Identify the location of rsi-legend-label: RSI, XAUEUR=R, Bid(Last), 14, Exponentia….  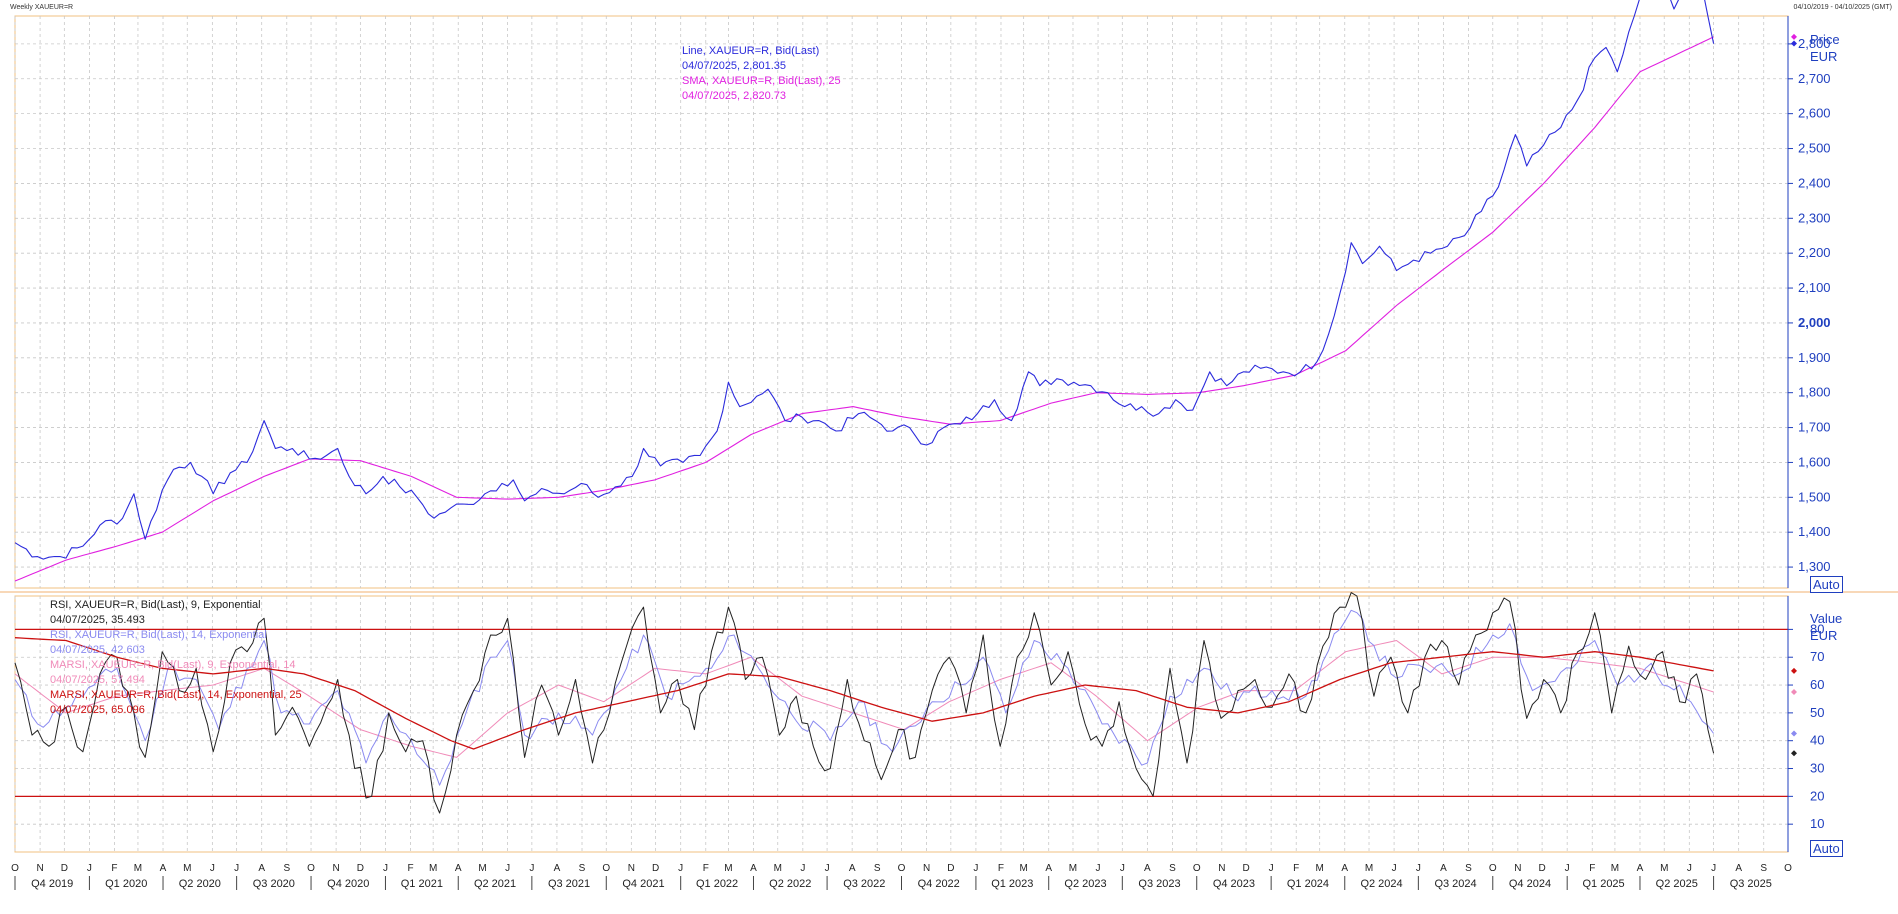
(158, 635).